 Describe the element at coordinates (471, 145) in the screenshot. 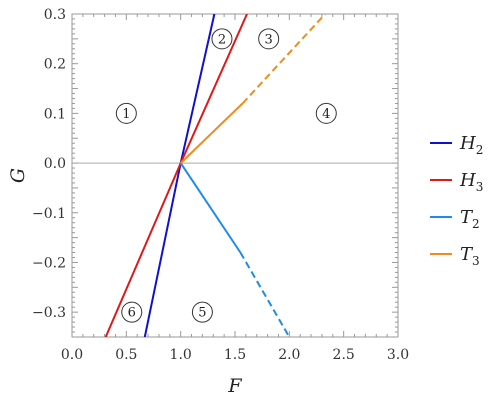

I see `legend-label: H2` at that location.